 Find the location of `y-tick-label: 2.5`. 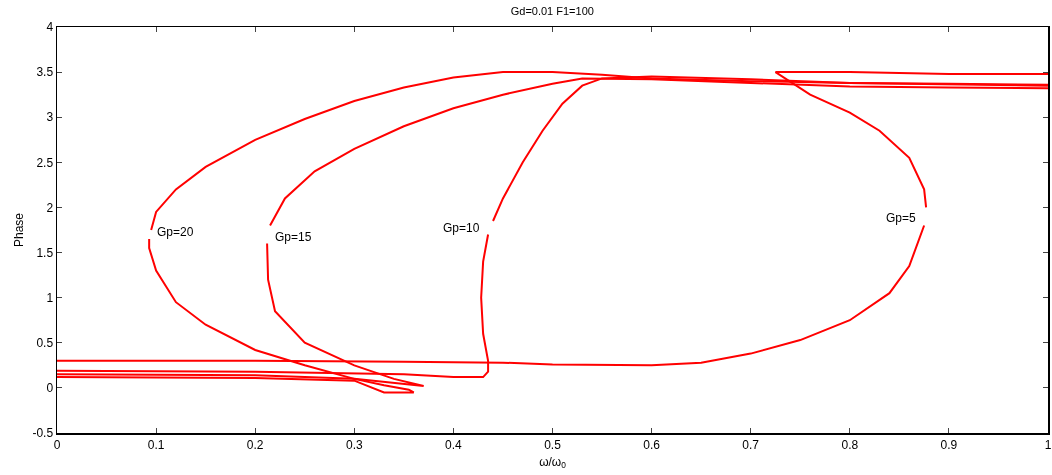

y-tick-label: 2.5 is located at coordinates (45, 162).